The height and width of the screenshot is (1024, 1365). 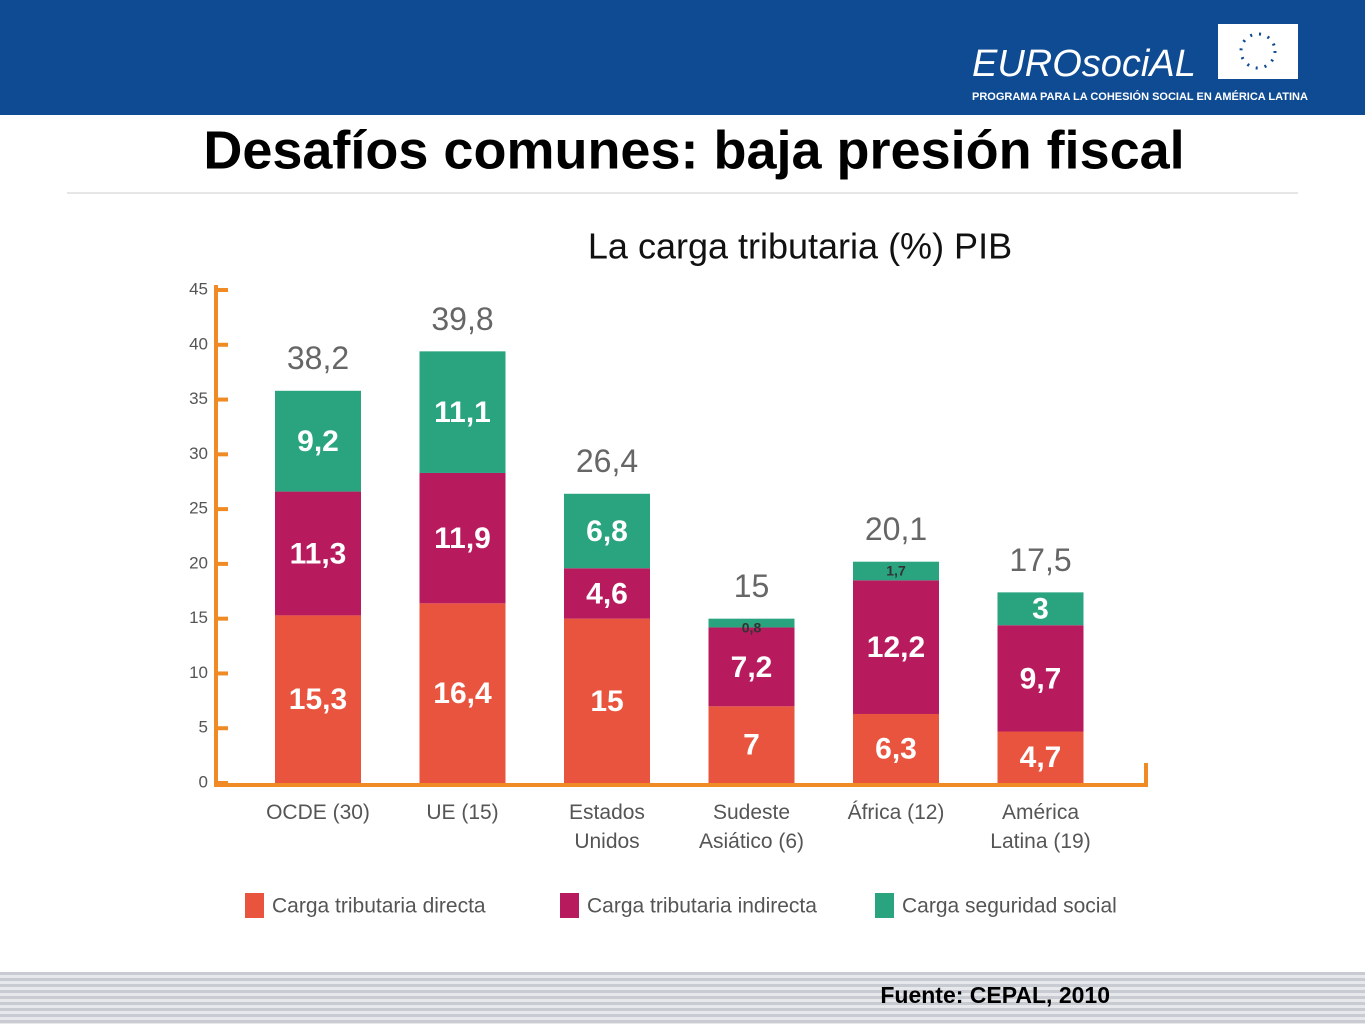 I want to click on total-label: 20,1, so click(x=896, y=529).